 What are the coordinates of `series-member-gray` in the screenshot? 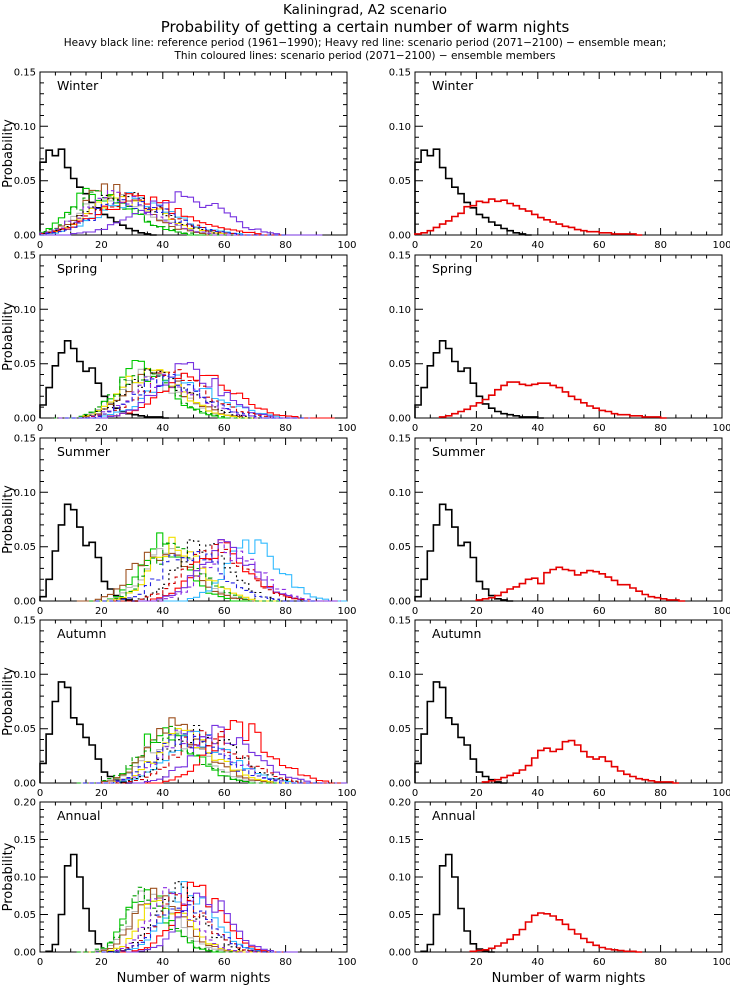 It's located at (165, 921).